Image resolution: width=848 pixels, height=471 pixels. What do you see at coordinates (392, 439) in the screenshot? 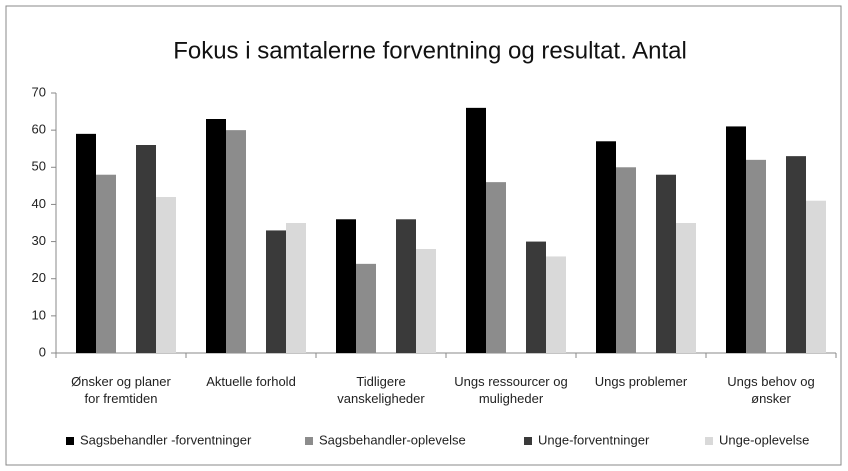
I see `legend-label: Sagsbehandler-oplevelse` at bounding box center [392, 439].